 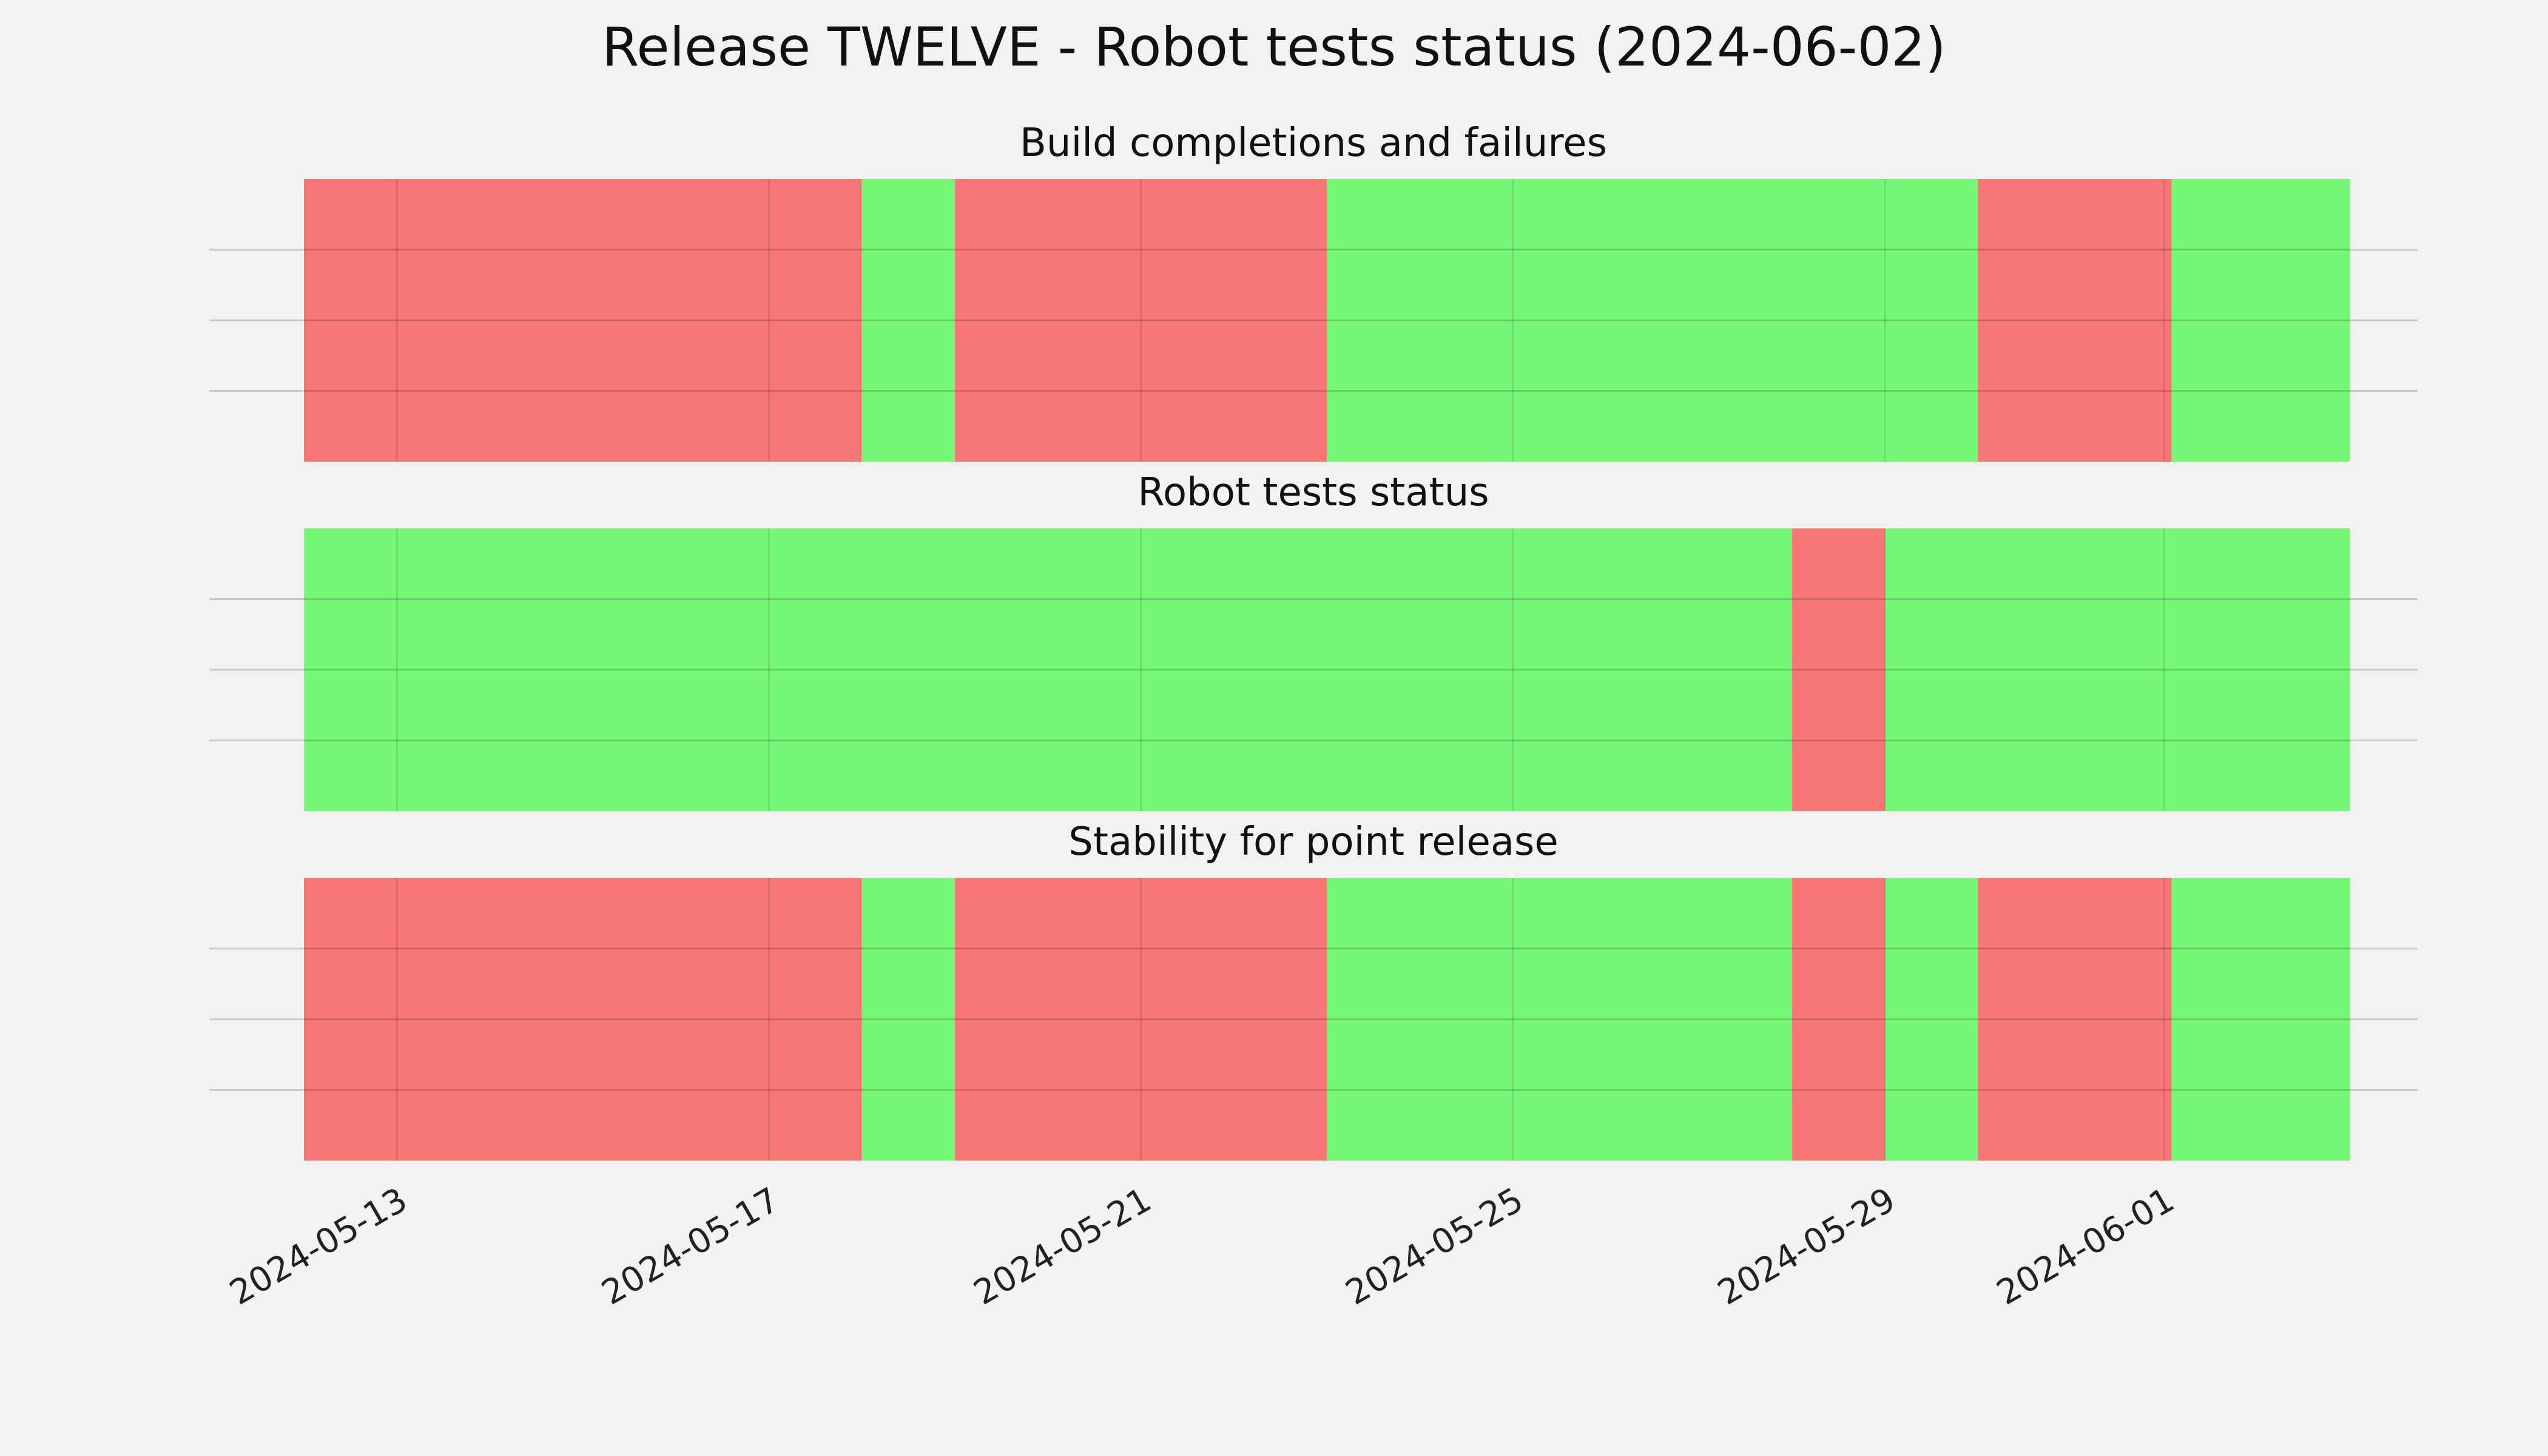 What do you see at coordinates (690, 1246) in the screenshot?
I see `x-tick-label: 2024-05-17` at bounding box center [690, 1246].